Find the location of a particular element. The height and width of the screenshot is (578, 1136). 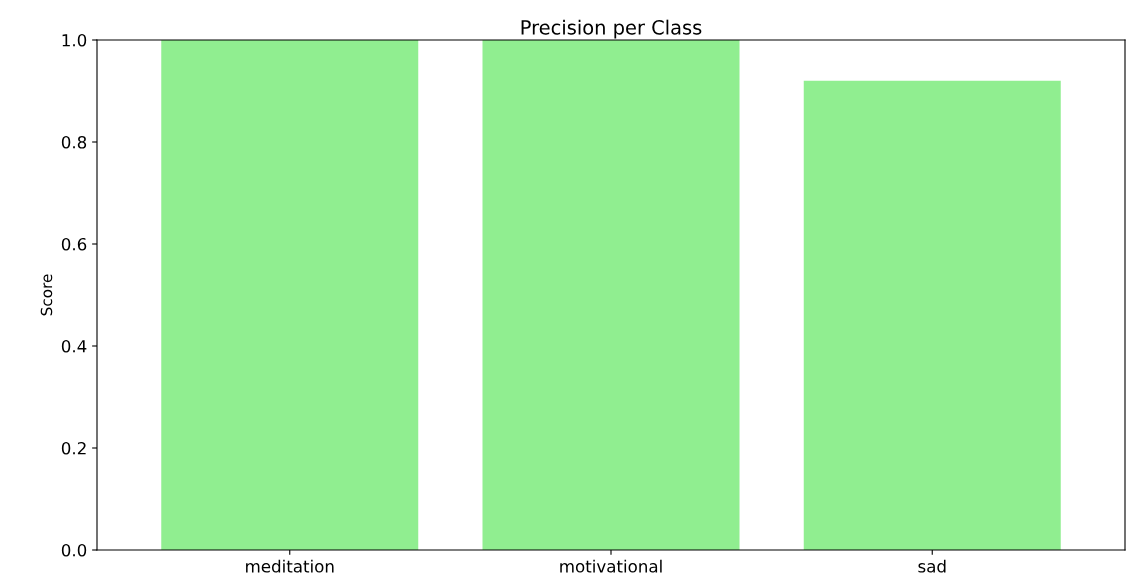

y-axis-title: Score is located at coordinates (46, 295).